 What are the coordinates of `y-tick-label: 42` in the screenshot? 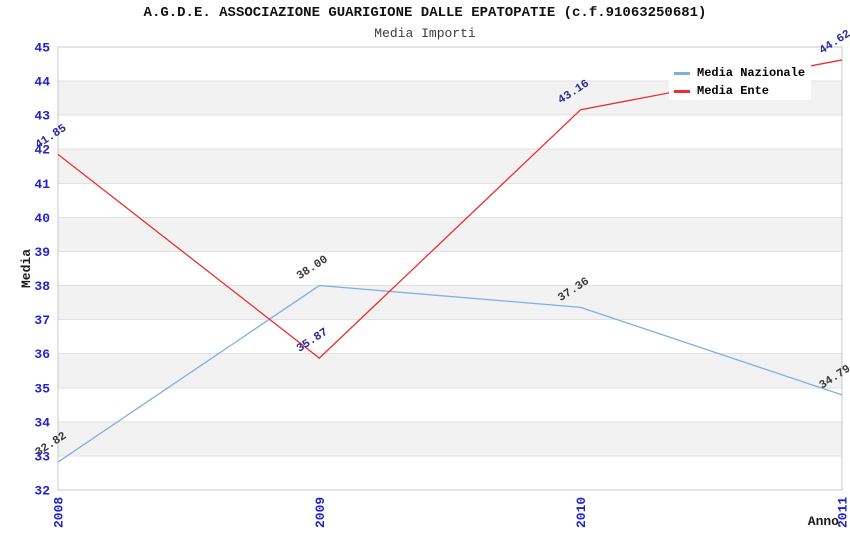 It's located at (42, 150).